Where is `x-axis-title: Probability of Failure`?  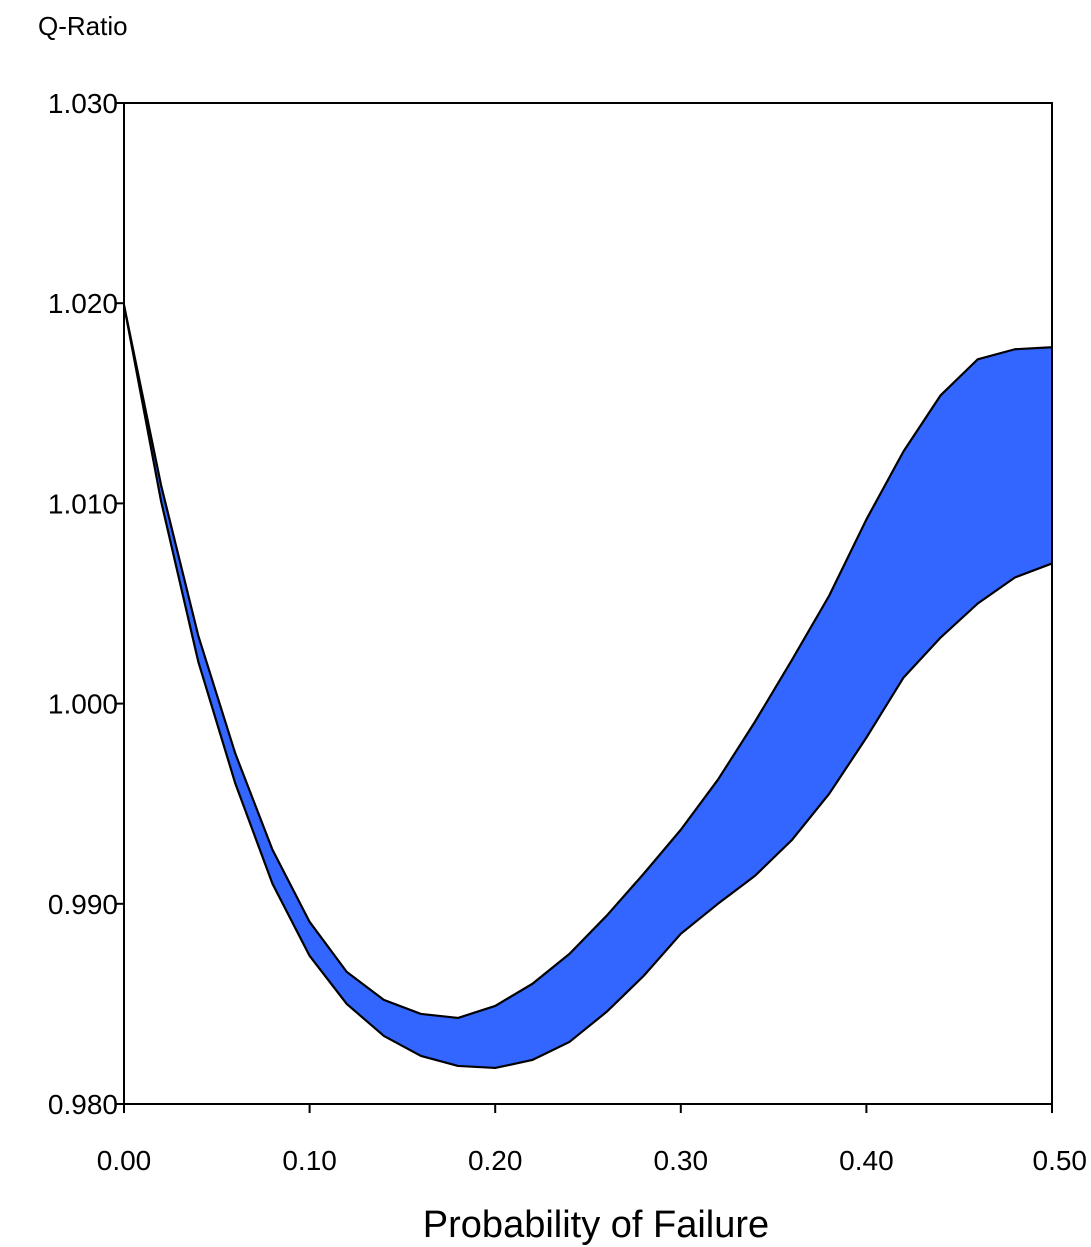 x-axis-title: Probability of Failure is located at coordinates (596, 1225).